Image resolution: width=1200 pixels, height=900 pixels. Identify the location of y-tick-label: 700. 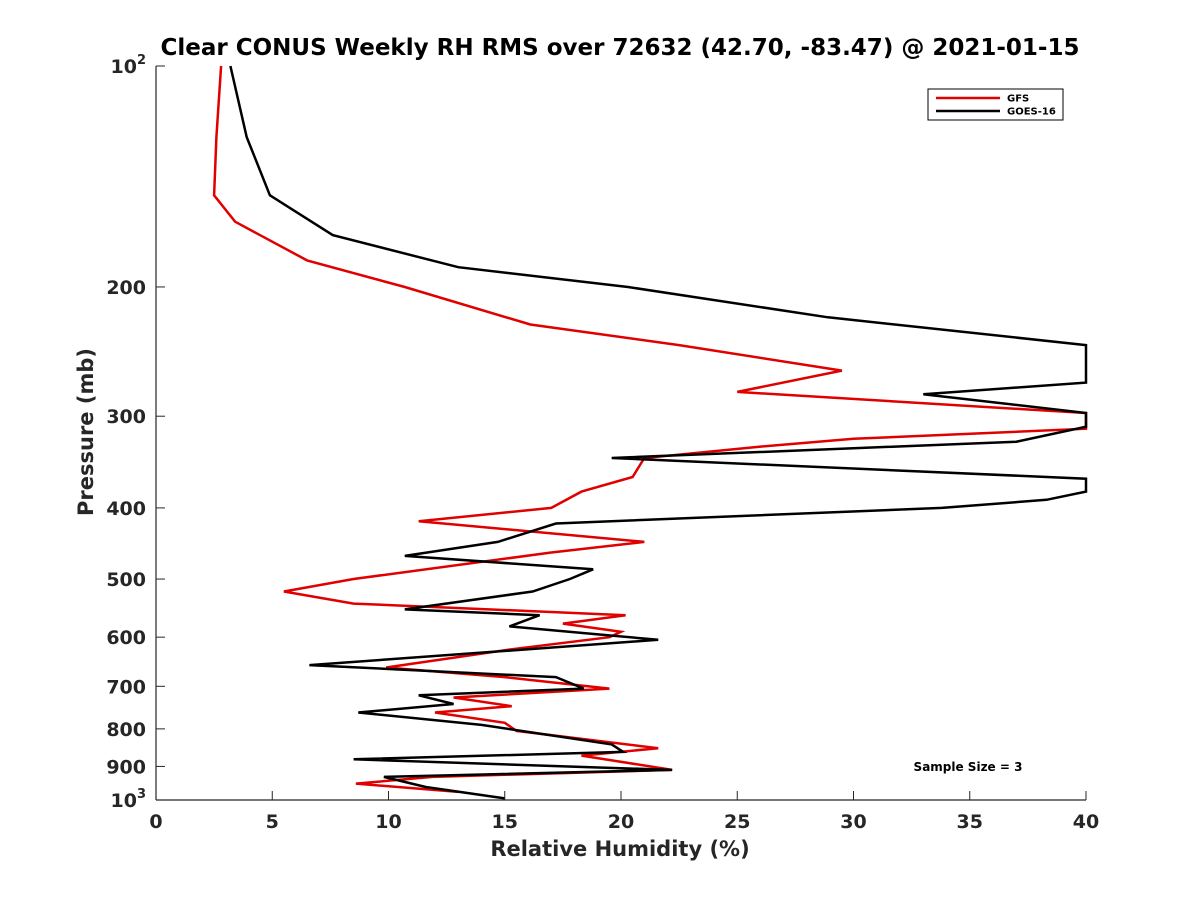
(126, 687).